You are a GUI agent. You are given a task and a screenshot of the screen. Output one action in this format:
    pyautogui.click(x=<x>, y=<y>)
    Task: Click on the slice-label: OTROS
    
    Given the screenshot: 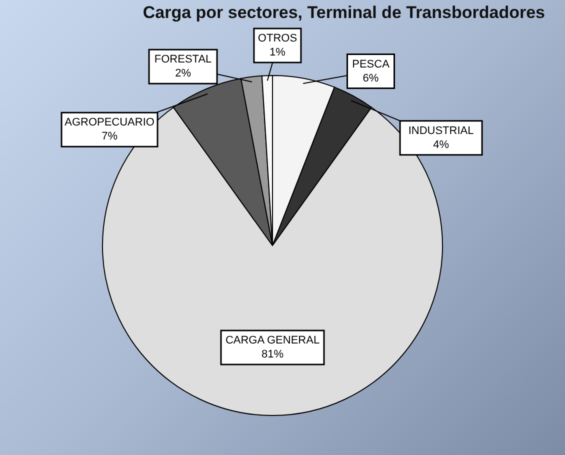 What is the action you would take?
    pyautogui.click(x=278, y=38)
    